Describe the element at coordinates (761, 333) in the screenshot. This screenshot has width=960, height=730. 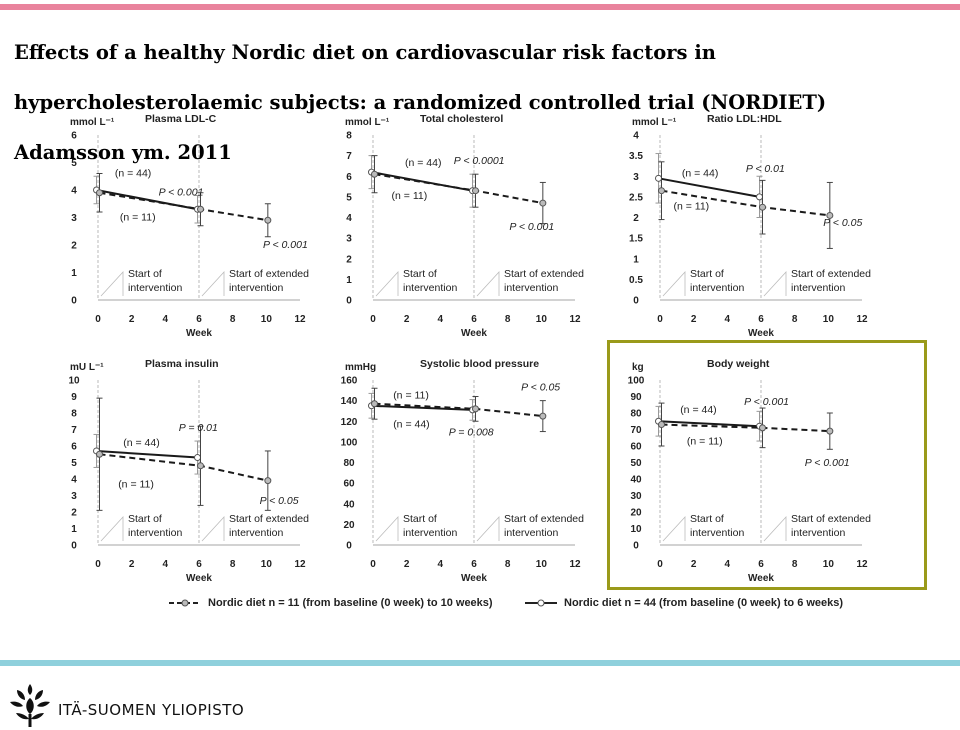
I see `x-axis-label: Week` at that location.